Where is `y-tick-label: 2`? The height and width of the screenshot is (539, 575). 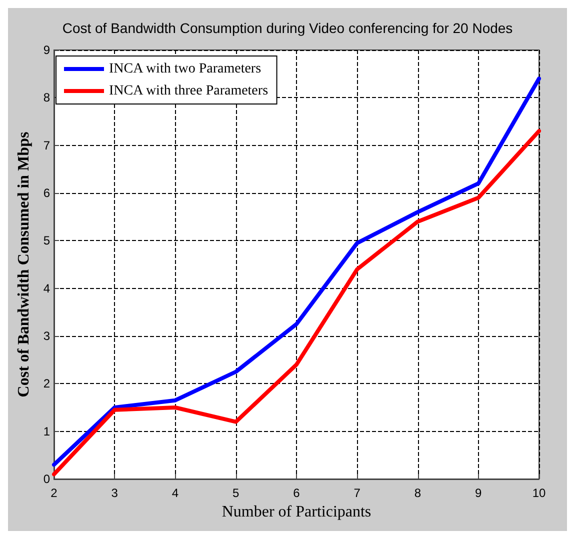
y-tick-label: 2 is located at coordinates (46, 383).